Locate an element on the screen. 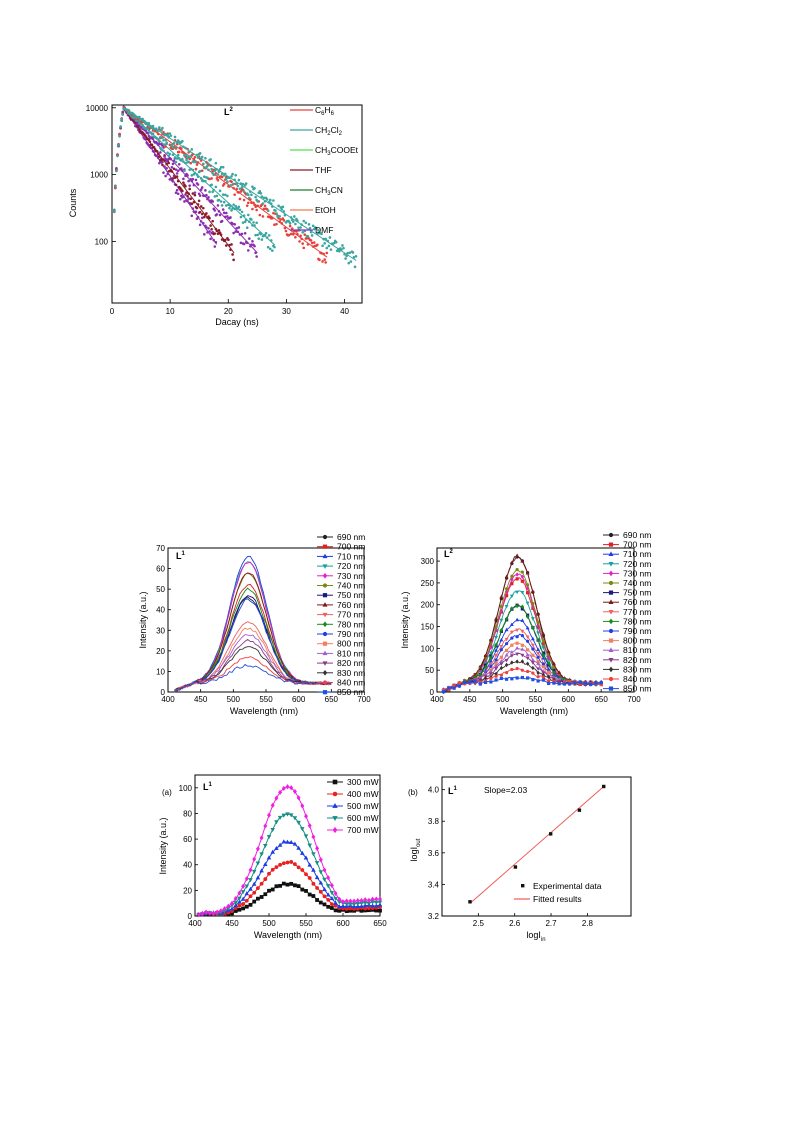 This screenshot has width=793, height=1123. y-tick-label: 0 is located at coordinates (163, 692).